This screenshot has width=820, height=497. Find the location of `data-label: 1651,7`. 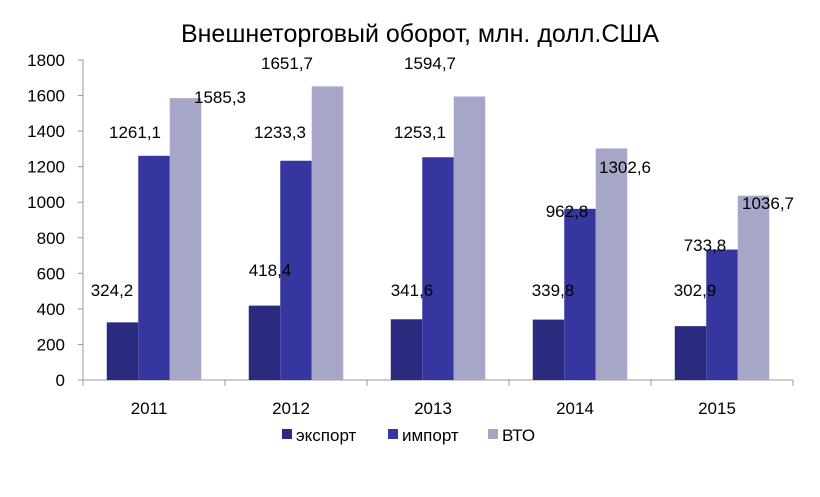

data-label: 1651,7 is located at coordinates (287, 63).